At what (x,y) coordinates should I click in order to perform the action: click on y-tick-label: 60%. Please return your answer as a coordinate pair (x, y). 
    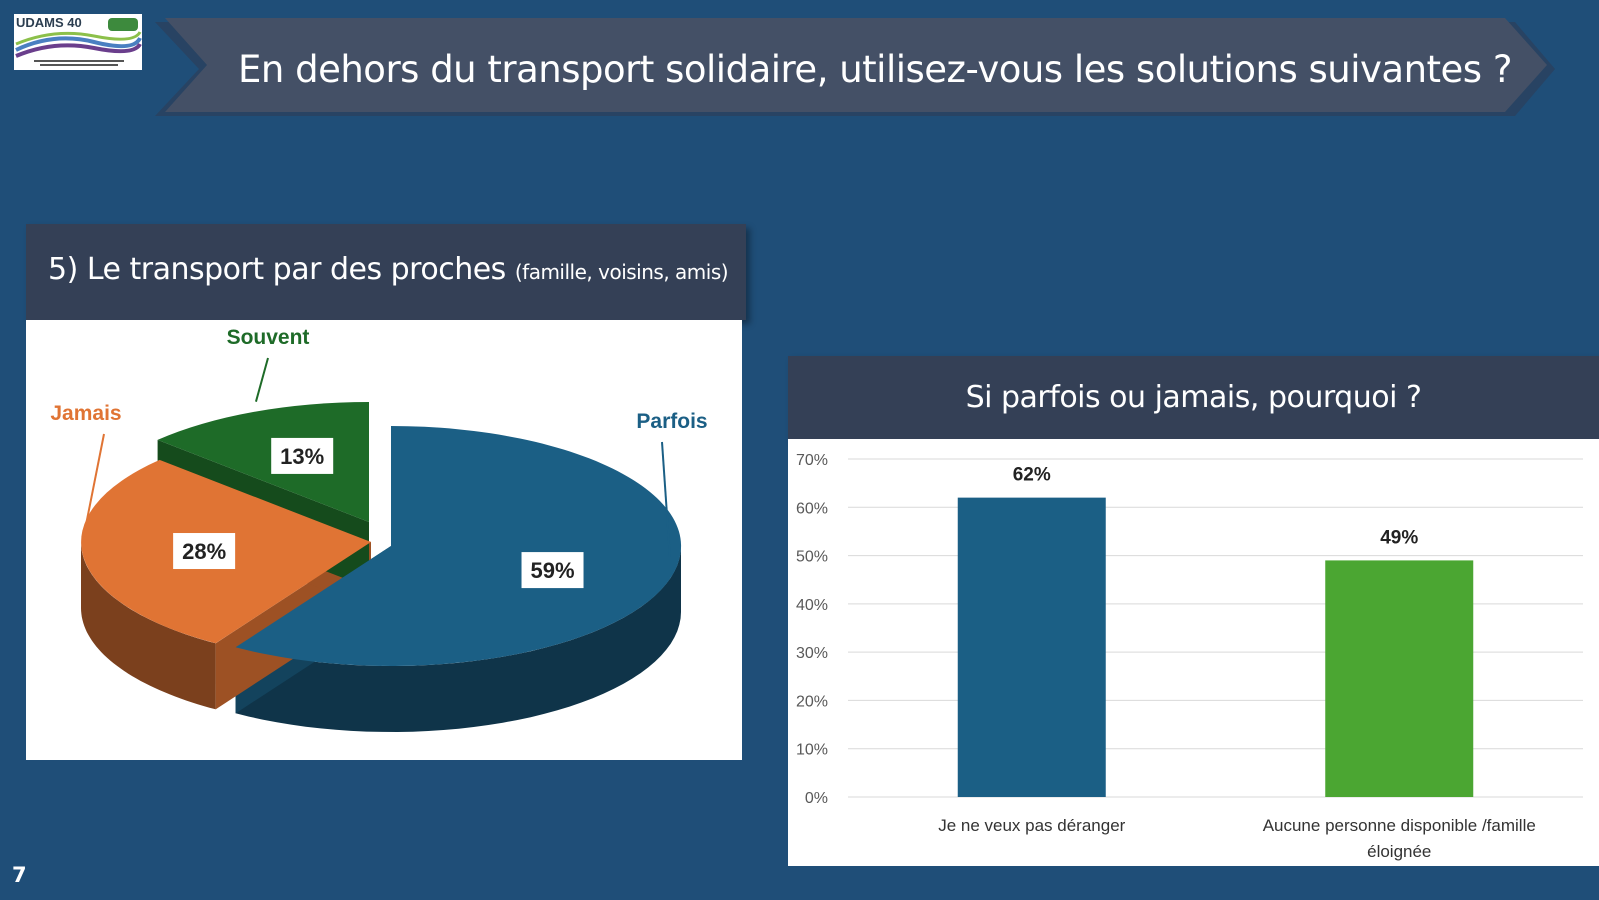
    Looking at the image, I should click on (812, 508).